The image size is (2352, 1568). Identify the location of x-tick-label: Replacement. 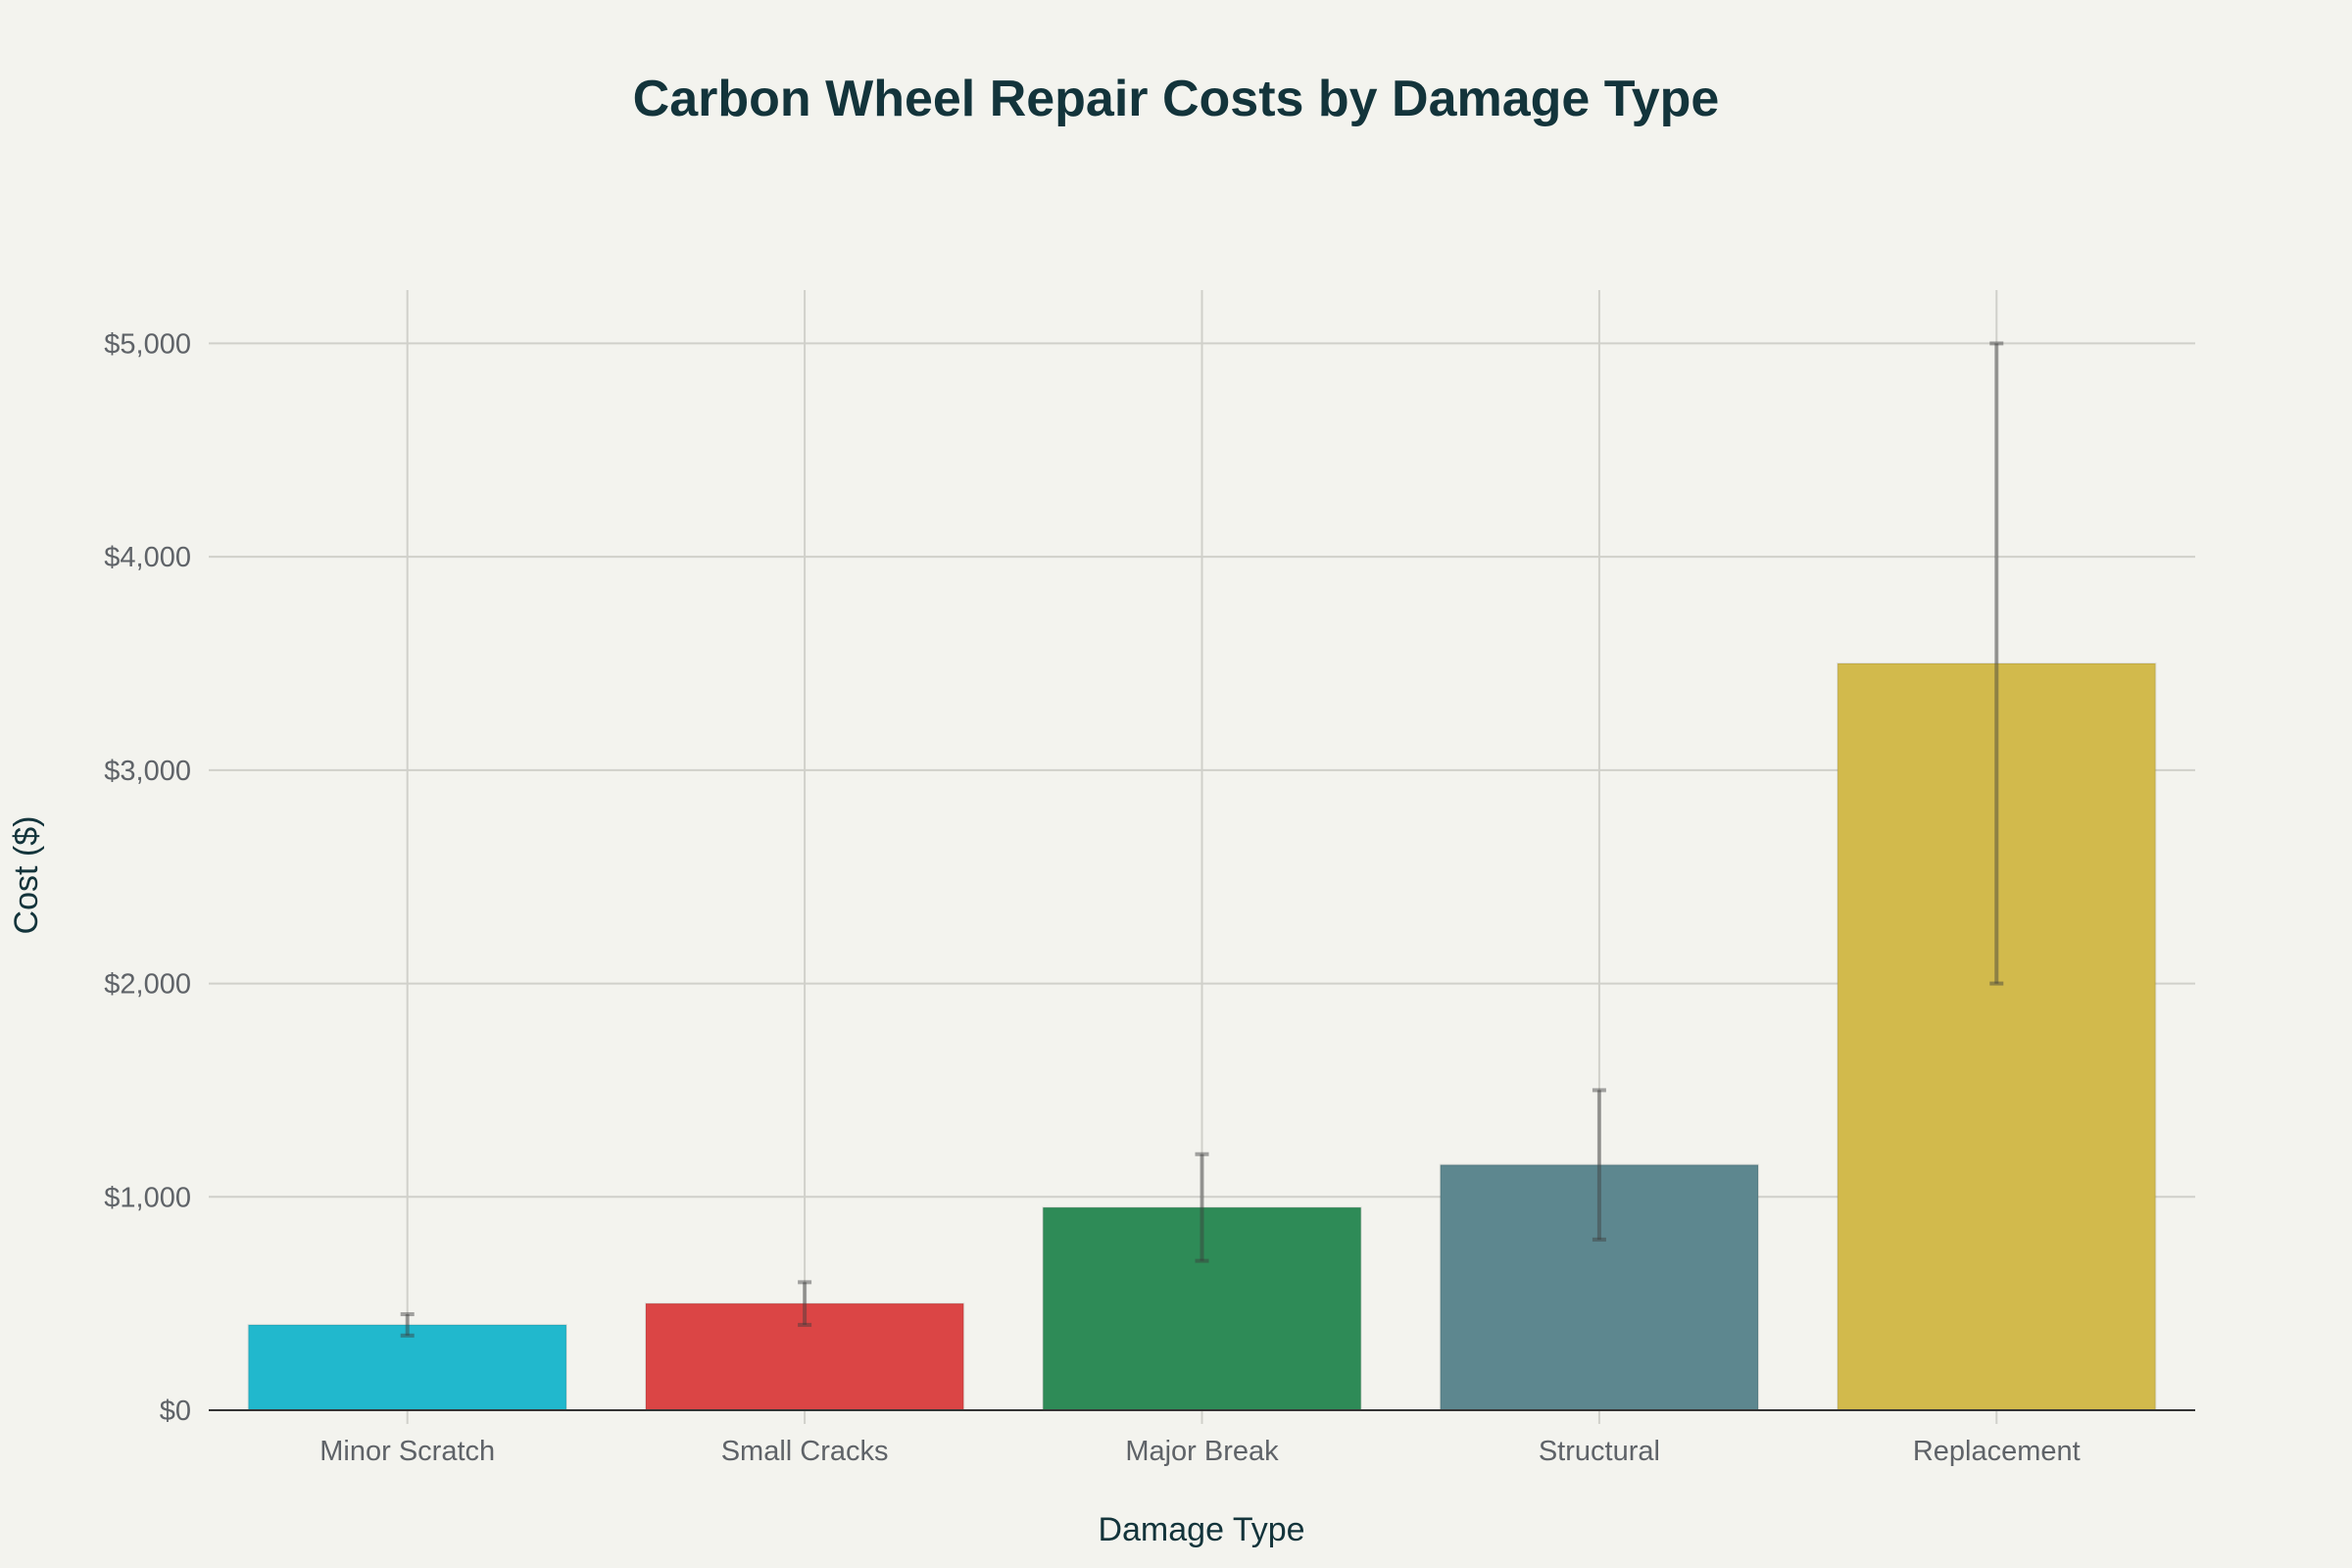
(1997, 1451).